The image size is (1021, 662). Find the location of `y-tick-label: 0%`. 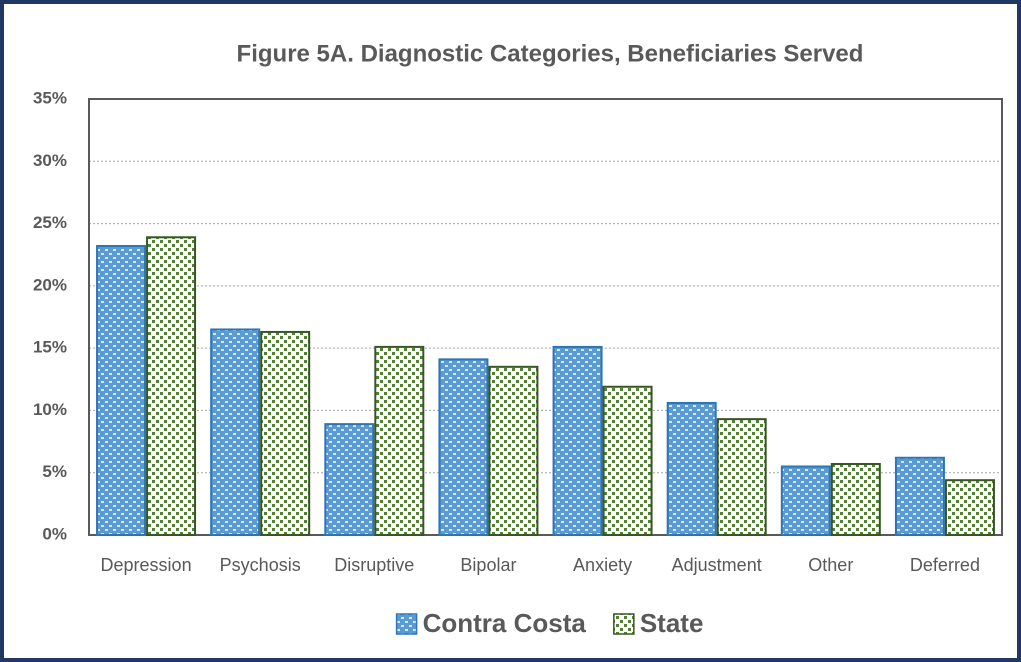

y-tick-label: 0% is located at coordinates (54, 533).